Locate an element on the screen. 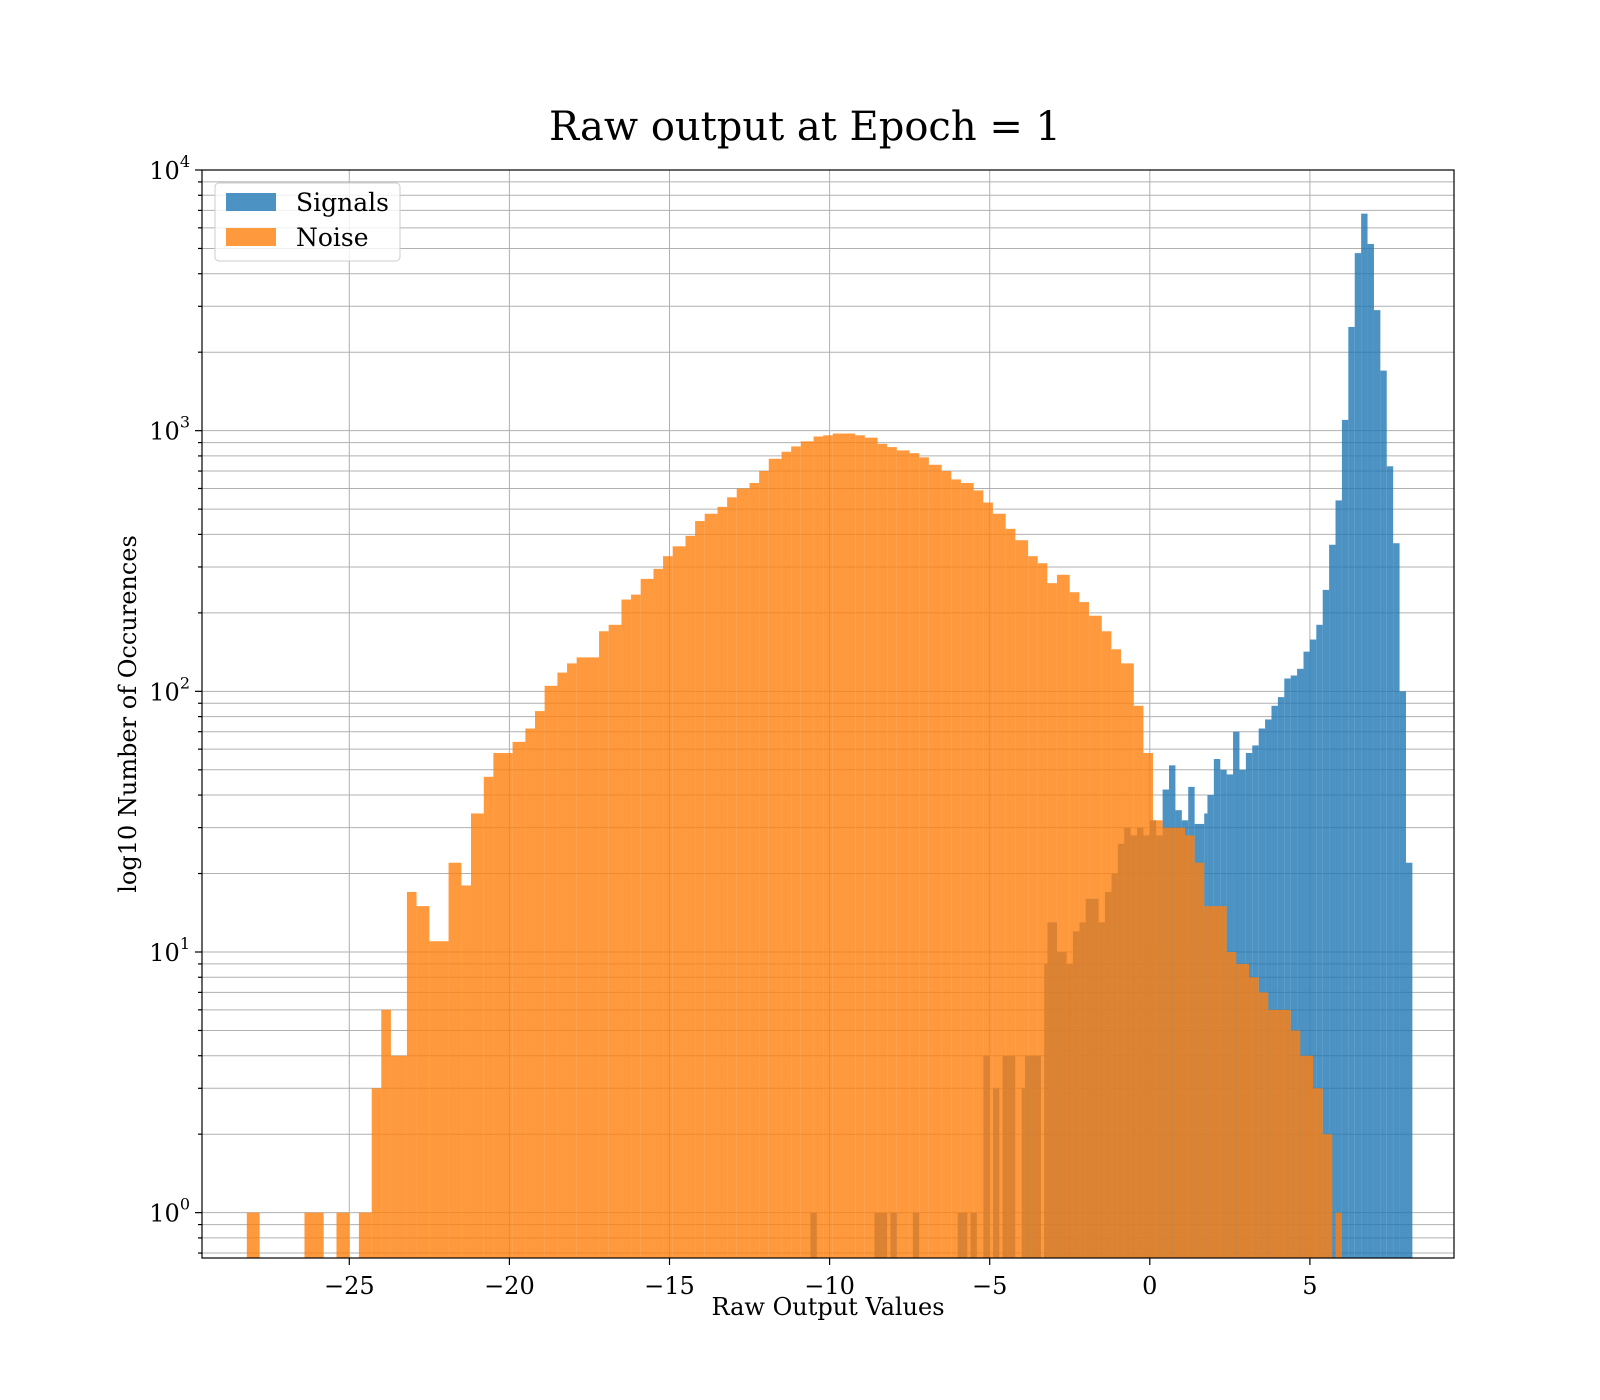 The height and width of the screenshot is (1400, 1600). x-tick-label: −5 is located at coordinates (989, 1286).